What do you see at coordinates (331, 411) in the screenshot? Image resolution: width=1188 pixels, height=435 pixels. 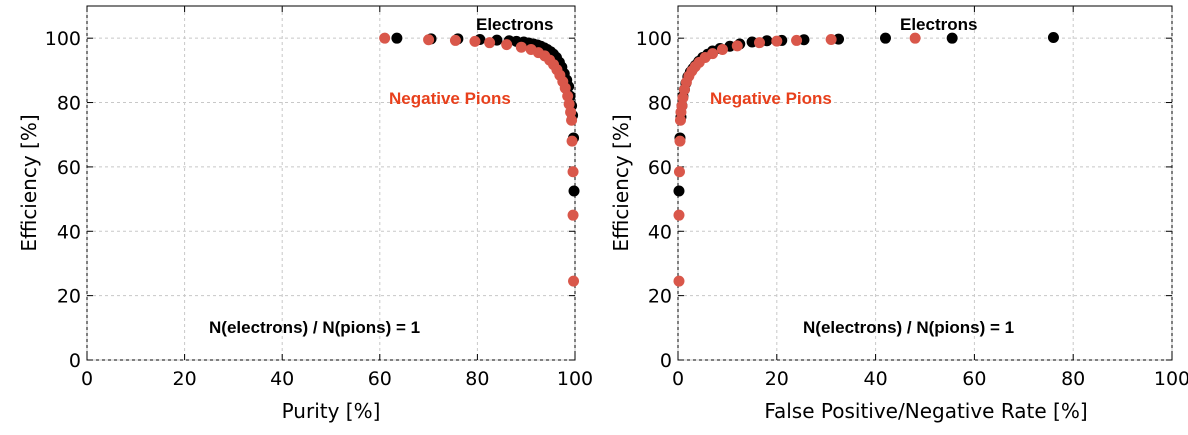 I see `x-axis-label: Purity [%]` at bounding box center [331, 411].